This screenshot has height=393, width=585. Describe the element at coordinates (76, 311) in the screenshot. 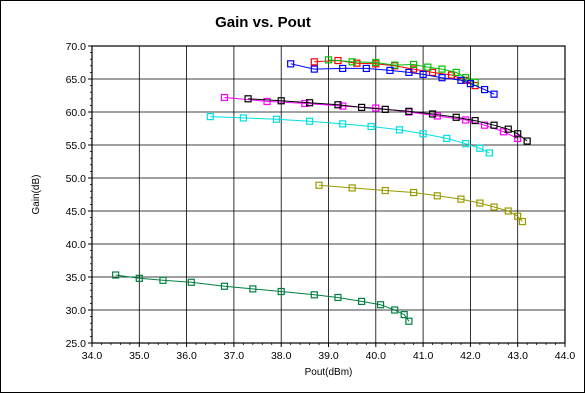

I see `y-tick-label: 30.0` at that location.